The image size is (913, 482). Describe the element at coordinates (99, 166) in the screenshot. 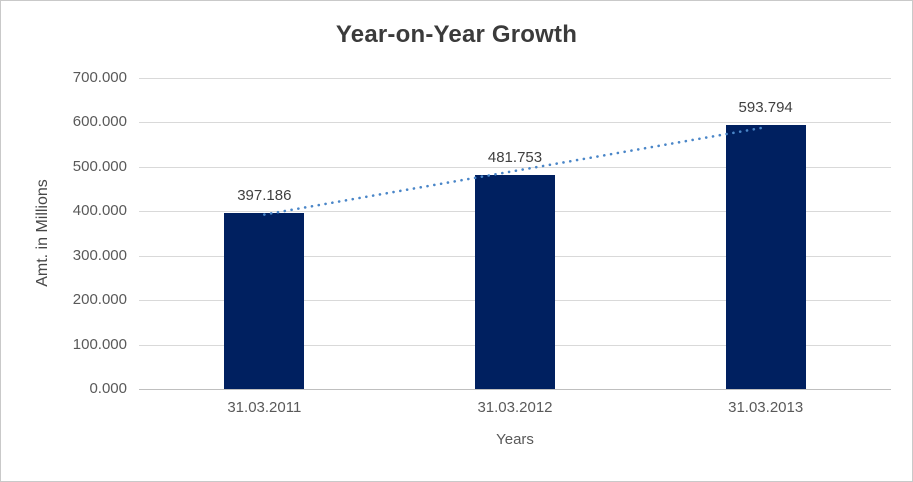

I see `y-tick-label: 500.000` at that location.